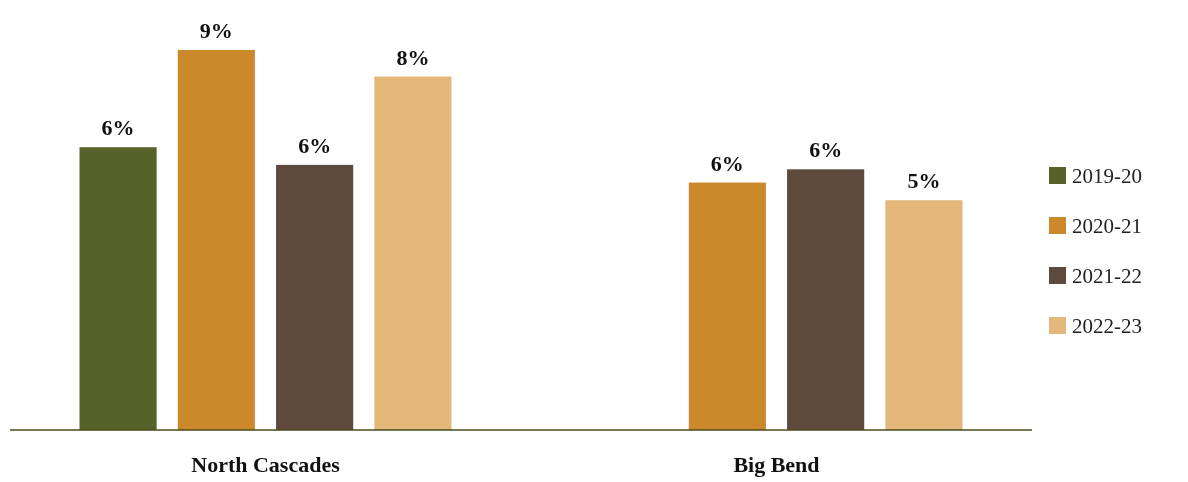 This screenshot has width=1188, height=482. Describe the element at coordinates (413, 57) in the screenshot. I see `data-label: 8%` at that location.